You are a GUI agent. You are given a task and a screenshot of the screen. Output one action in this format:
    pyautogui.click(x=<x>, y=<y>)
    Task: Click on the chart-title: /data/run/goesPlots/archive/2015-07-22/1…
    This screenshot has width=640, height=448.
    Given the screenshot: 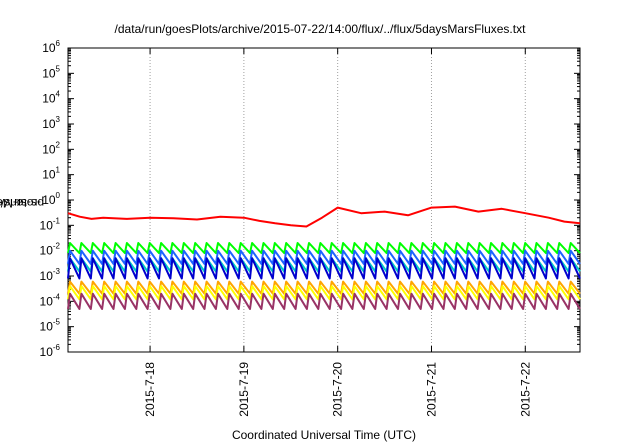 What is the action you would take?
    pyautogui.click(x=320, y=29)
    